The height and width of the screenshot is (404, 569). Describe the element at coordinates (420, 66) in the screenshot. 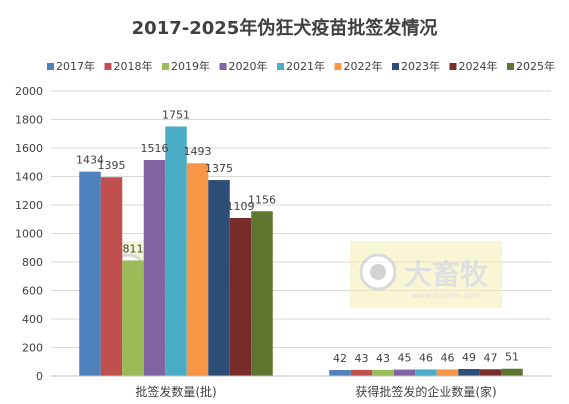

I see `legend-label: 2023年` at that location.